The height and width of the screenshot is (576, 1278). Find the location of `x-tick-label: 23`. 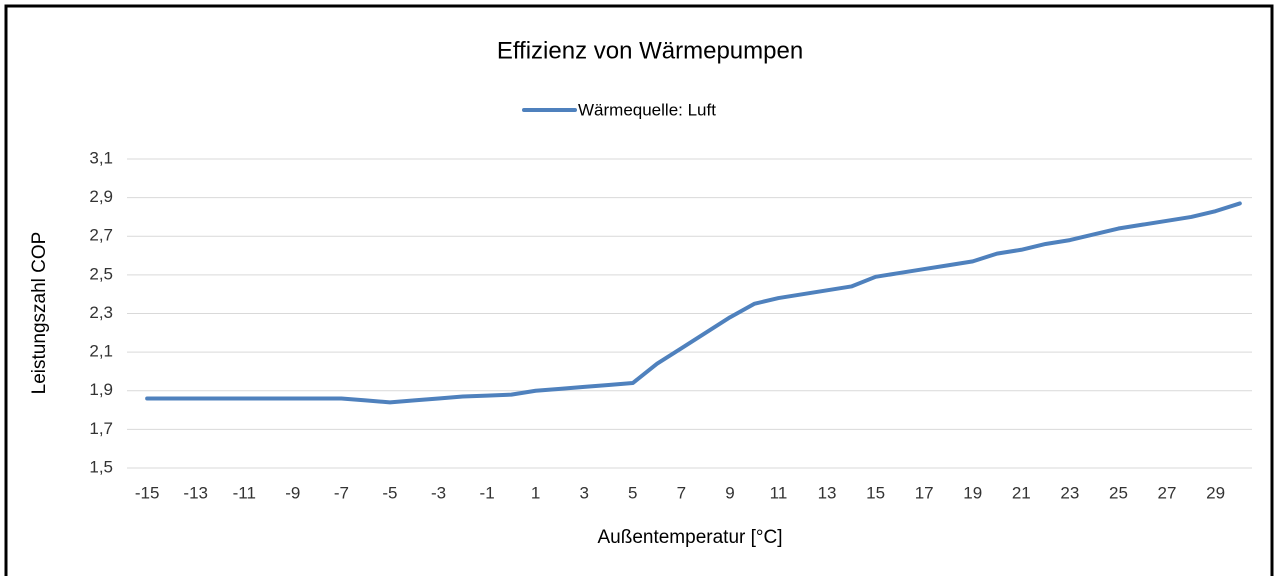

x-tick-label: 23 is located at coordinates (1069, 492).